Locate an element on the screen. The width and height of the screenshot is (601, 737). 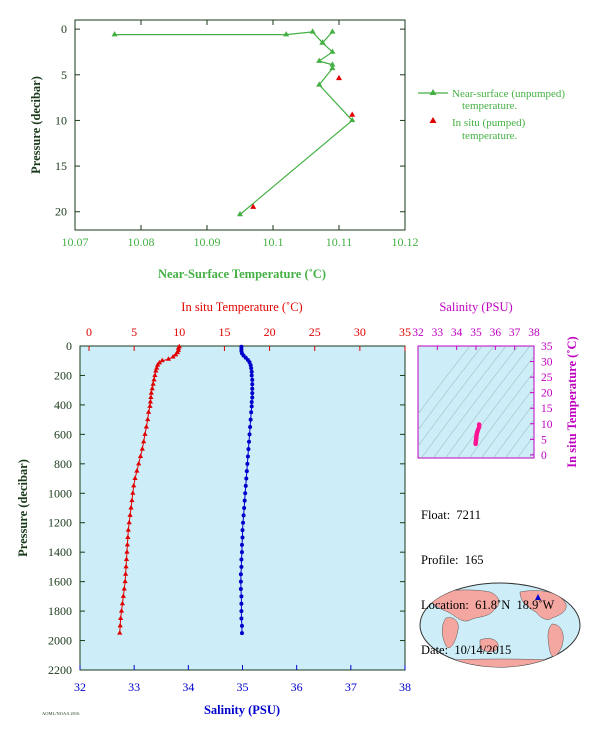
ts-points is located at coordinates (477, 434).